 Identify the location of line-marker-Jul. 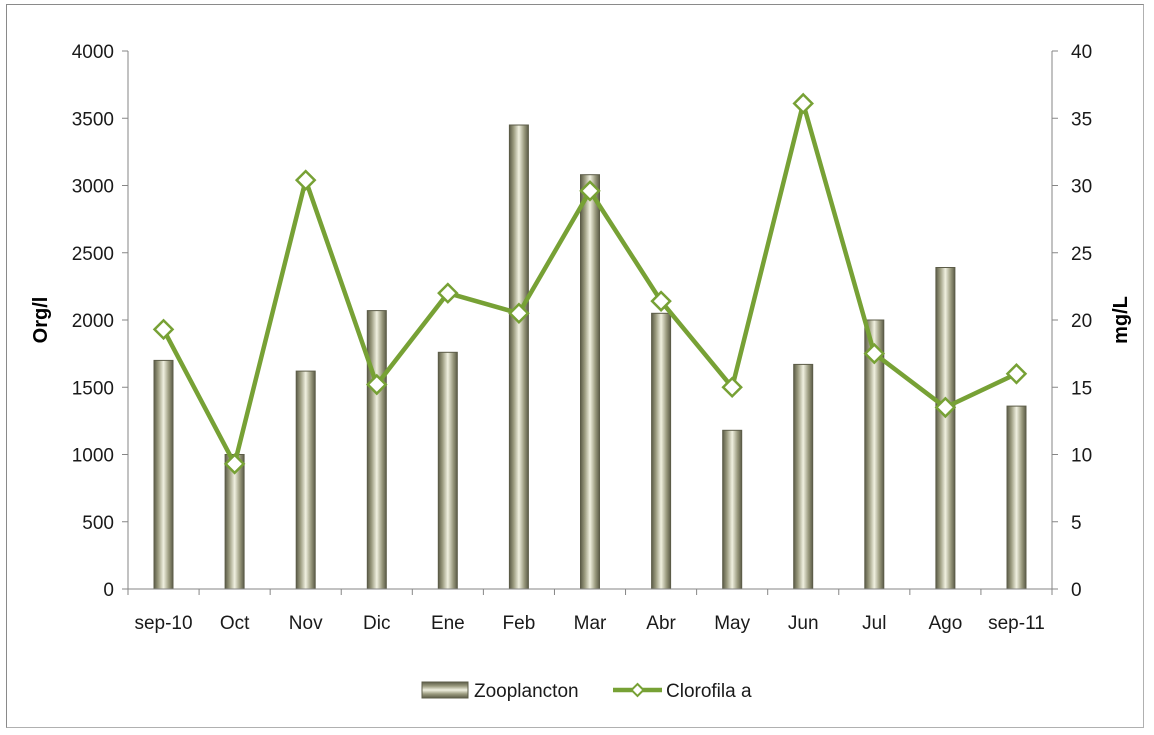
(874, 353).